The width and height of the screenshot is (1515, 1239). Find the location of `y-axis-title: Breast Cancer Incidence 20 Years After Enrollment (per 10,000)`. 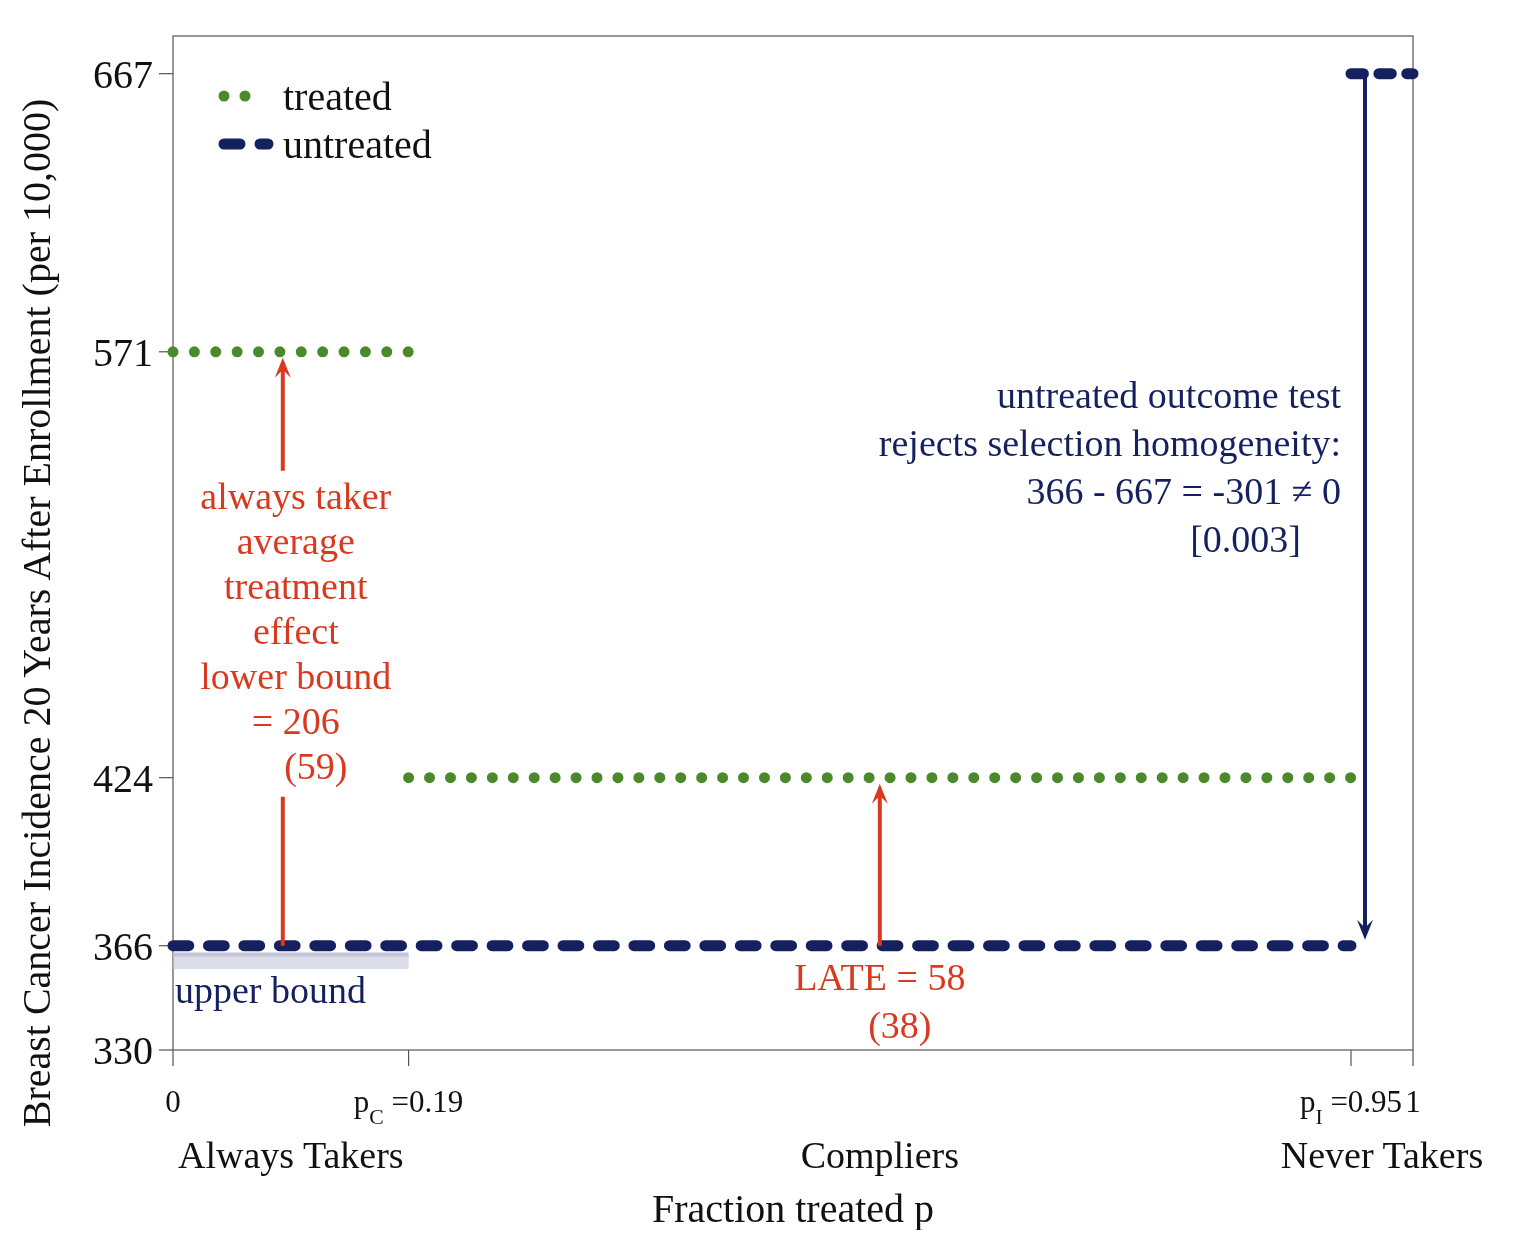

y-axis-title: Breast Cancer Incidence 20 Years After Enrollment (per 10,000) is located at coordinates (36, 613).